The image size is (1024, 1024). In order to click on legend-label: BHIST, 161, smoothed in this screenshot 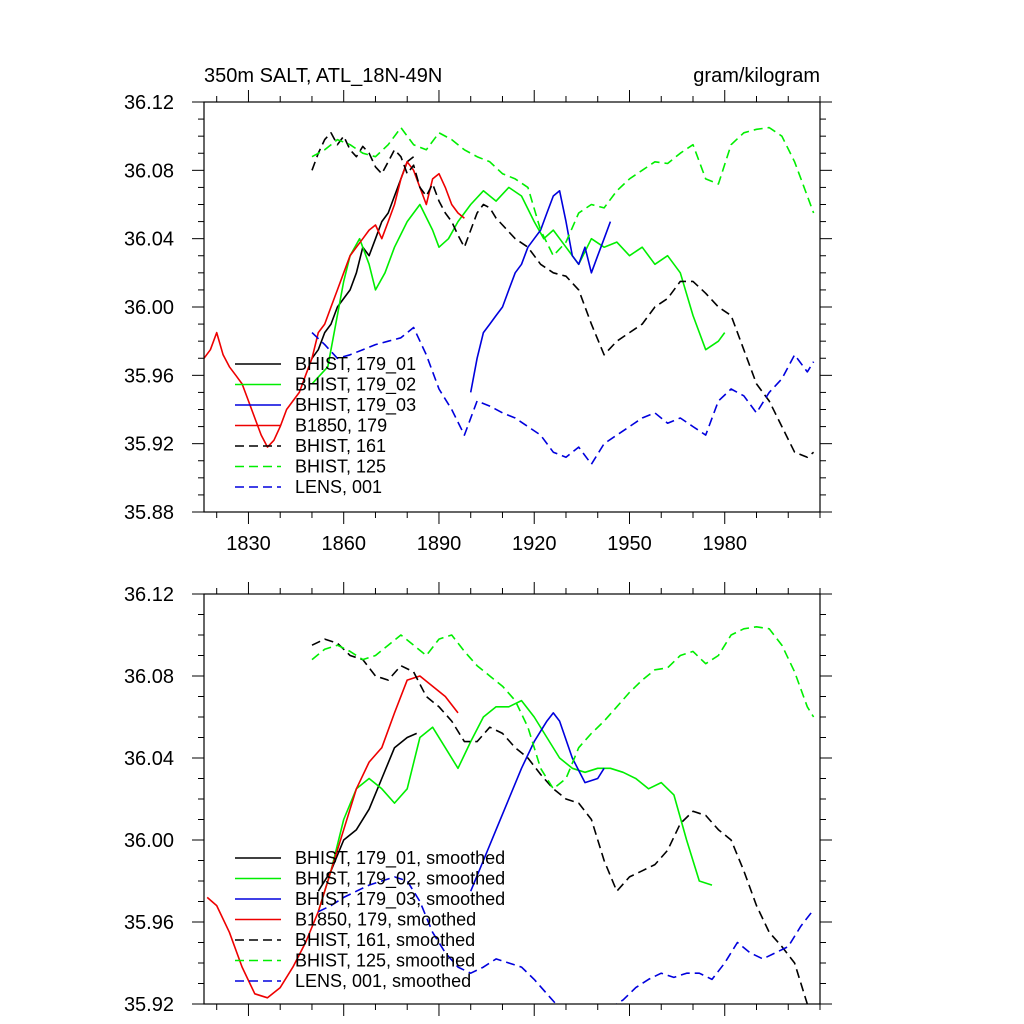, I will do `click(385, 940)`.